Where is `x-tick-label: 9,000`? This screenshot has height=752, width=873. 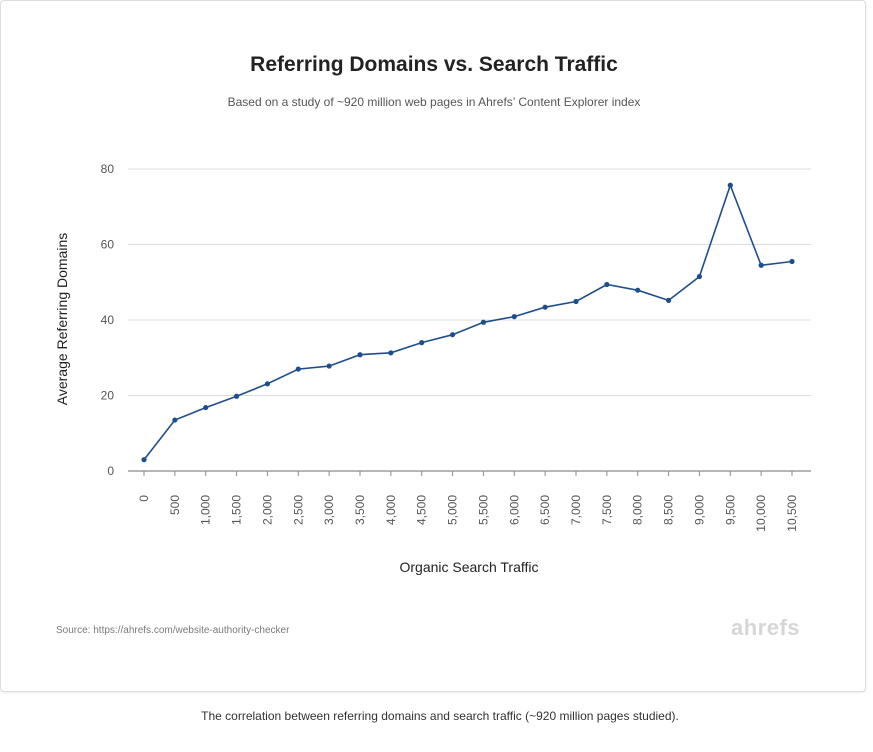
x-tick-label: 9,000 is located at coordinates (699, 510).